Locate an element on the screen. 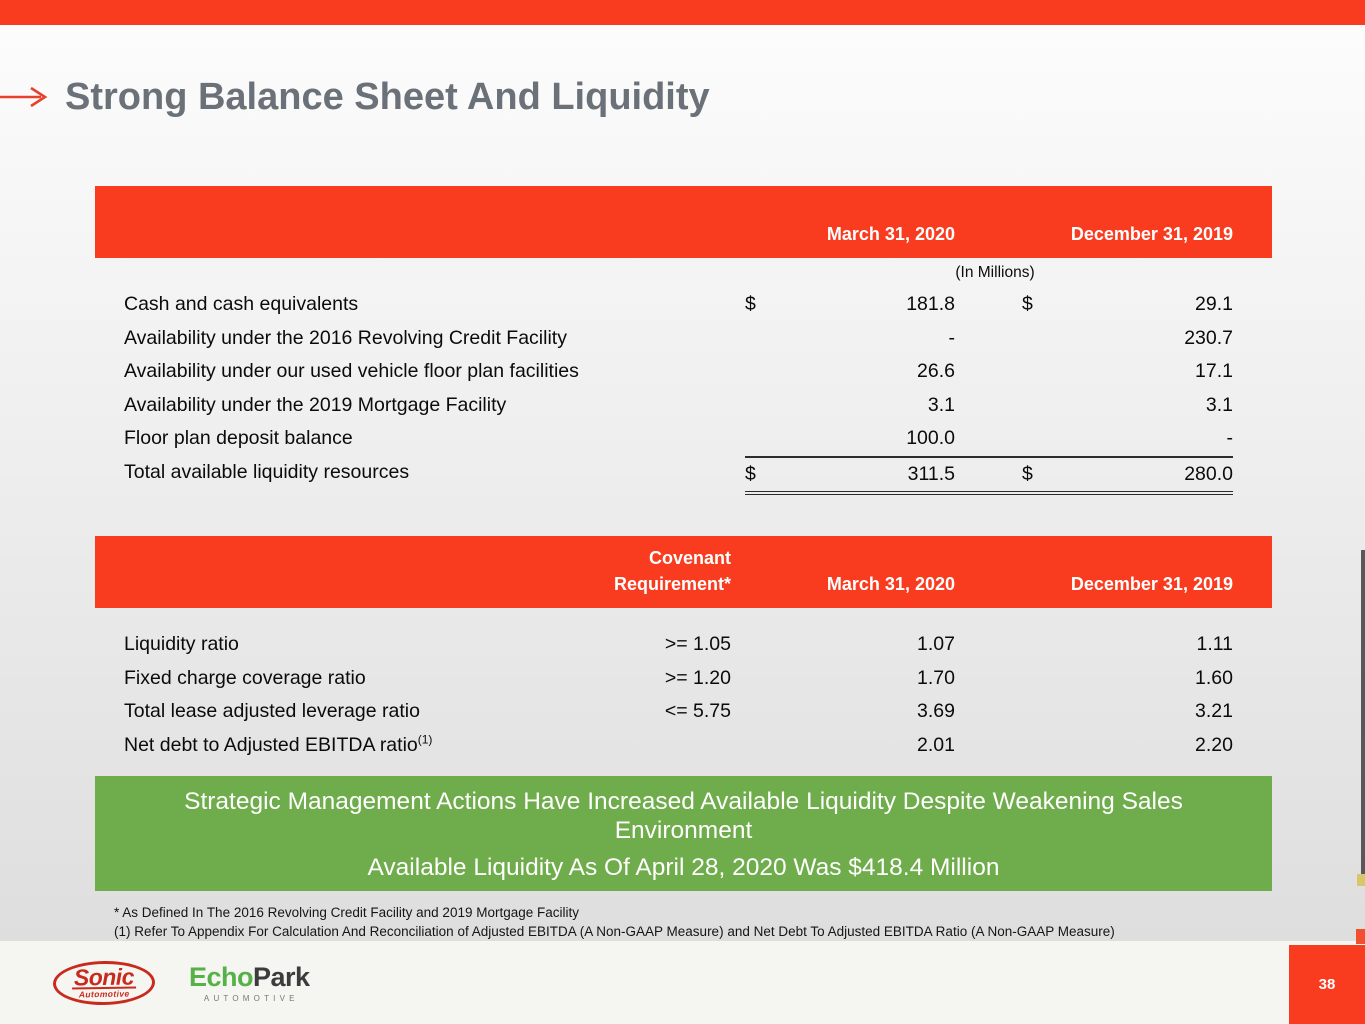 This screenshot has height=1024, width=1365. value-requirement: >= 1.05 is located at coordinates (697, 644).